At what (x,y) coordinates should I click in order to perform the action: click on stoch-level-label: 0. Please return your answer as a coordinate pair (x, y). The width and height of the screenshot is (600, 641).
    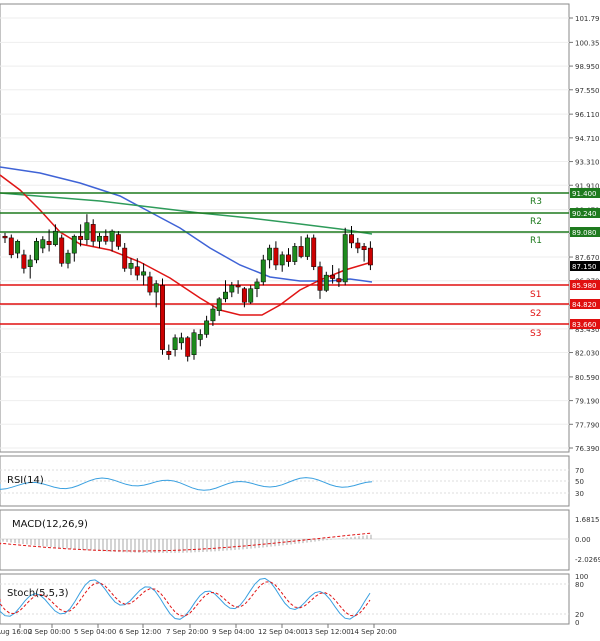
    Looking at the image, I should click on (577, 623).